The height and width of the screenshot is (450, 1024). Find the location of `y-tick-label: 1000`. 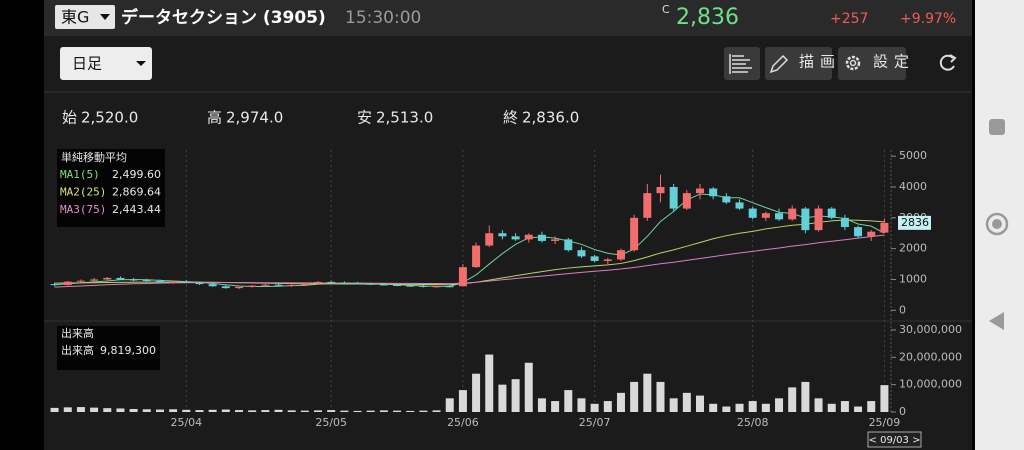

y-tick-label: 1000 is located at coordinates (913, 278).